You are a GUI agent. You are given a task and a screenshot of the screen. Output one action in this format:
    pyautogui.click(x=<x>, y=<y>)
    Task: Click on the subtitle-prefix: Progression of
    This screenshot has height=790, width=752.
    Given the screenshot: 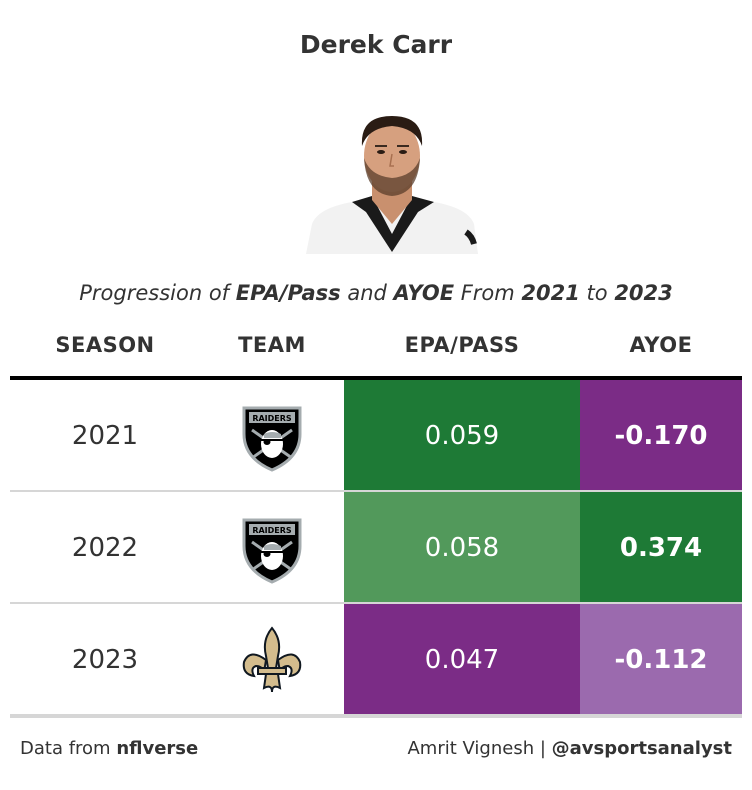 What is the action you would take?
    pyautogui.click(x=157, y=293)
    